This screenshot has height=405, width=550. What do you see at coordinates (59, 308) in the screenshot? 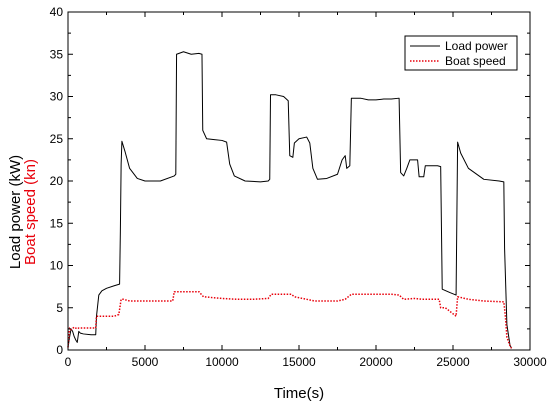
I see `y-tick-label: 5` at bounding box center [59, 308].